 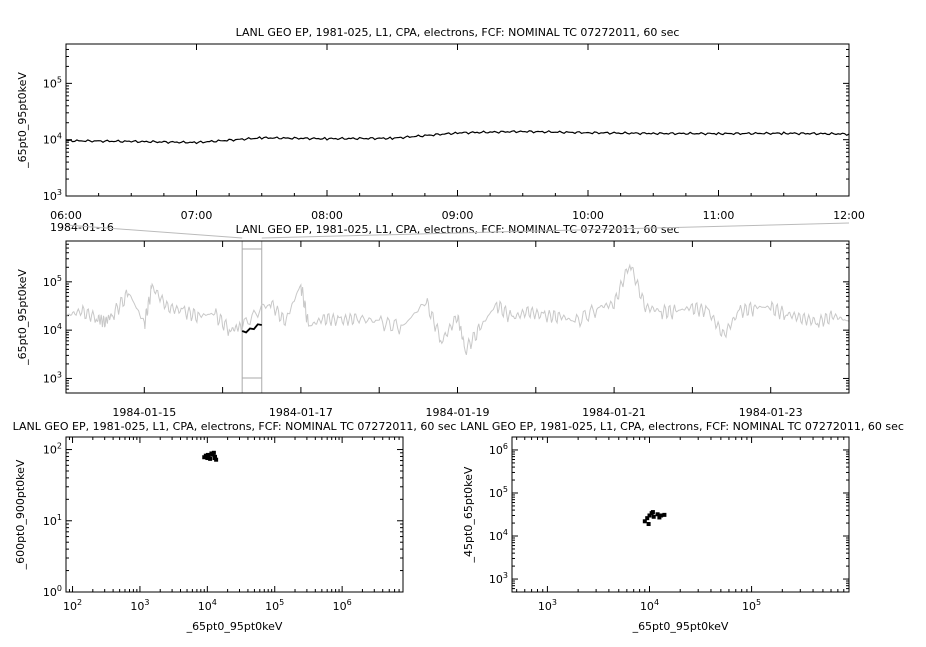 What do you see at coordinates (458, 215) in the screenshot?
I see `chart1-xtick-label: 09:00` at bounding box center [458, 215].